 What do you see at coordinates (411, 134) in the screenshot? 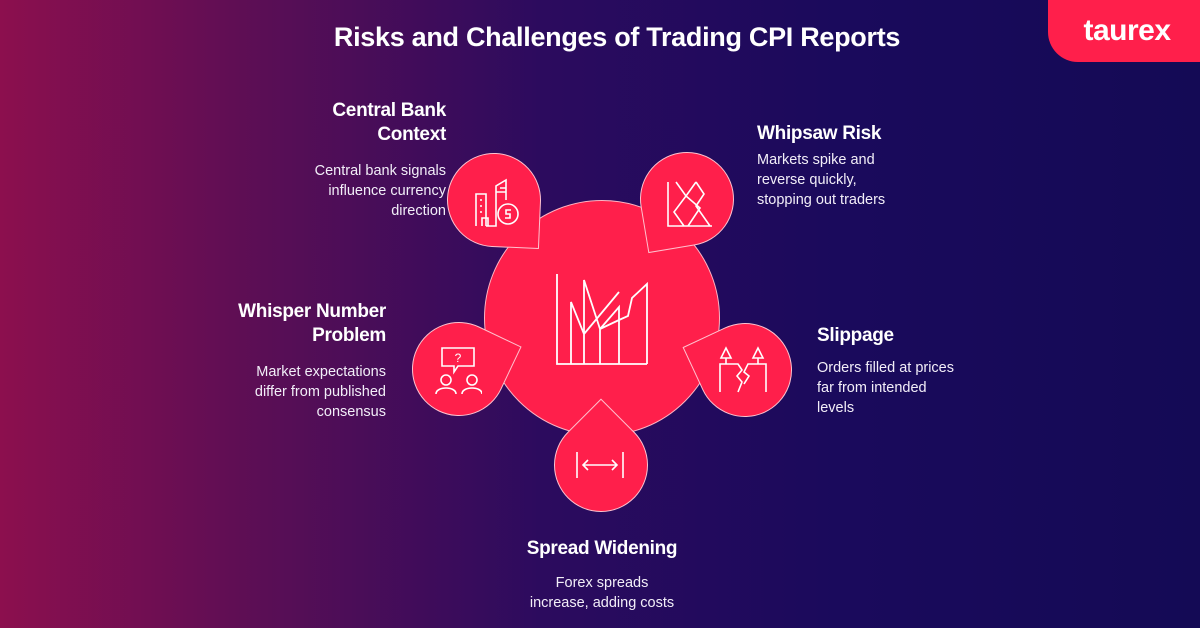
I see `item-title: Context` at bounding box center [411, 134].